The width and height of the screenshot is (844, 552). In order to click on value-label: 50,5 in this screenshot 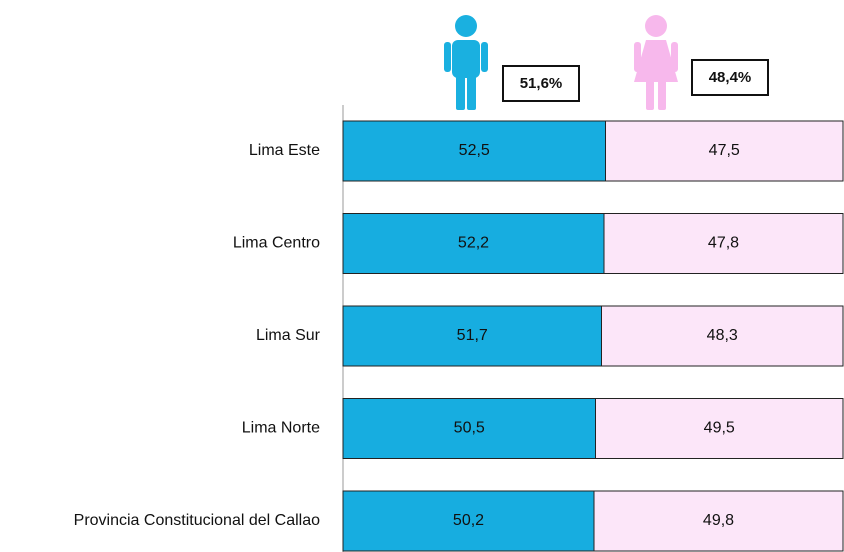, I will do `click(469, 428)`.